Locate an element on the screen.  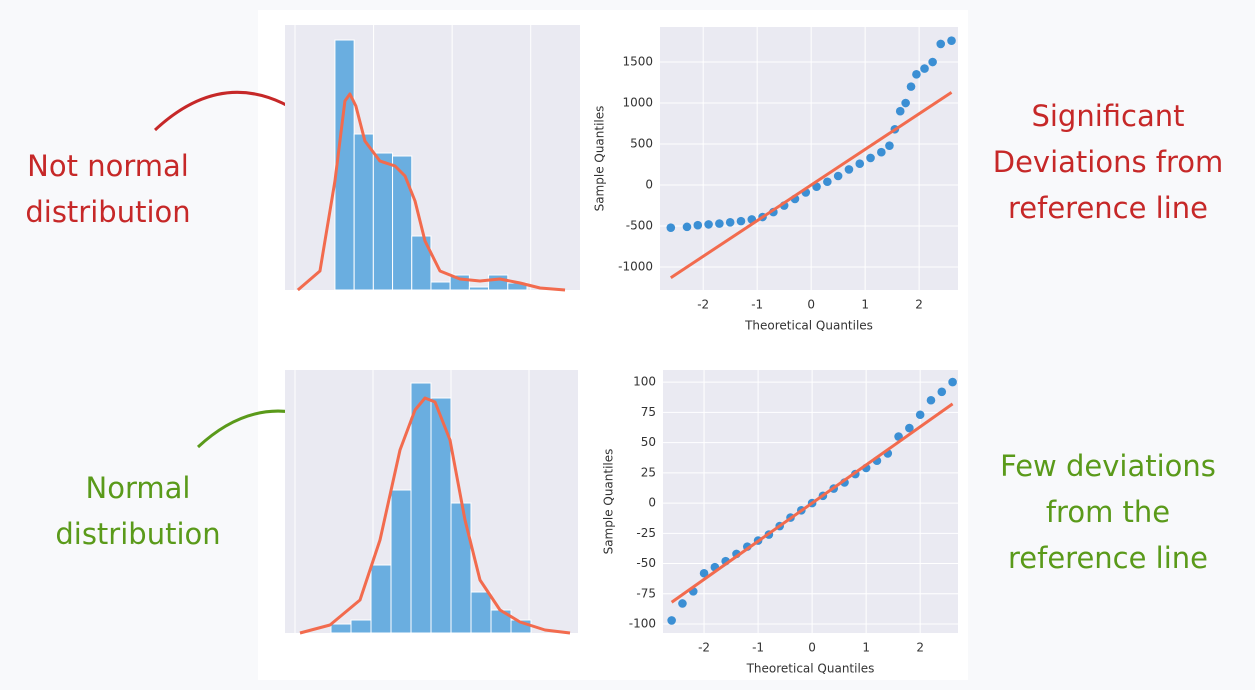
y-tick-label: 50 is located at coordinates (648, 442).